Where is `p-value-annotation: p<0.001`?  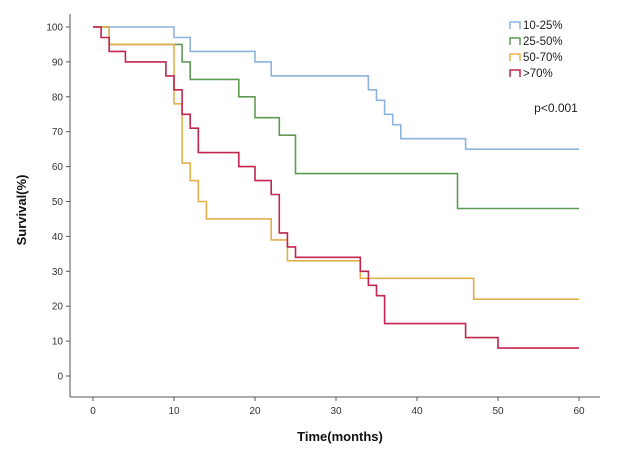 p-value-annotation: p<0.001 is located at coordinates (556, 108).